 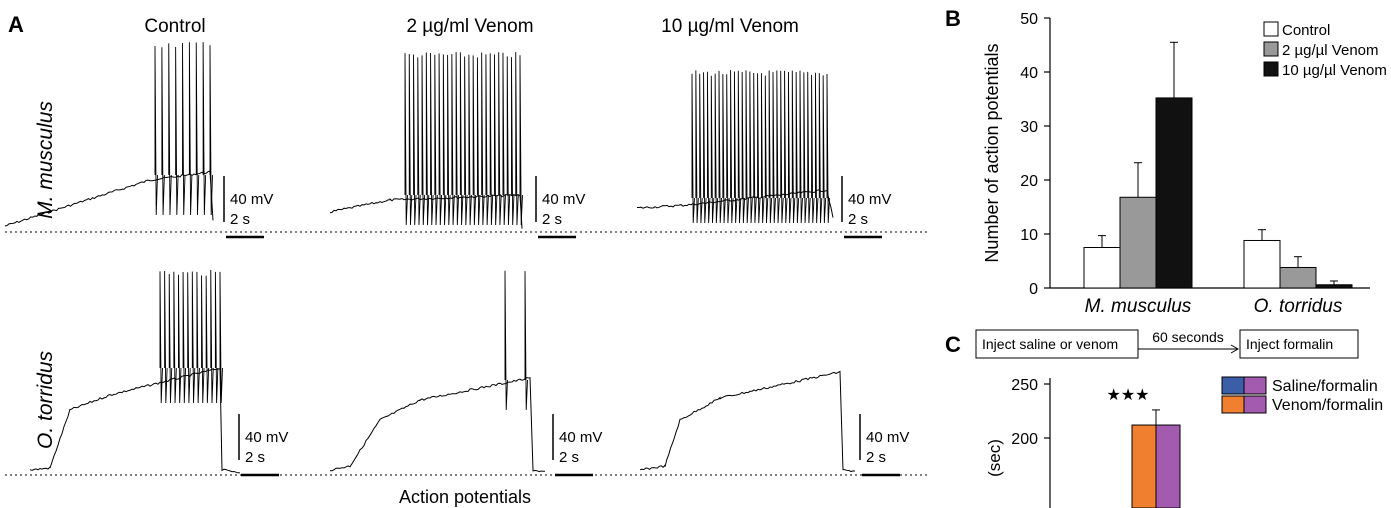 I want to click on legend-label: Venom/formalin, so click(x=1327, y=405).